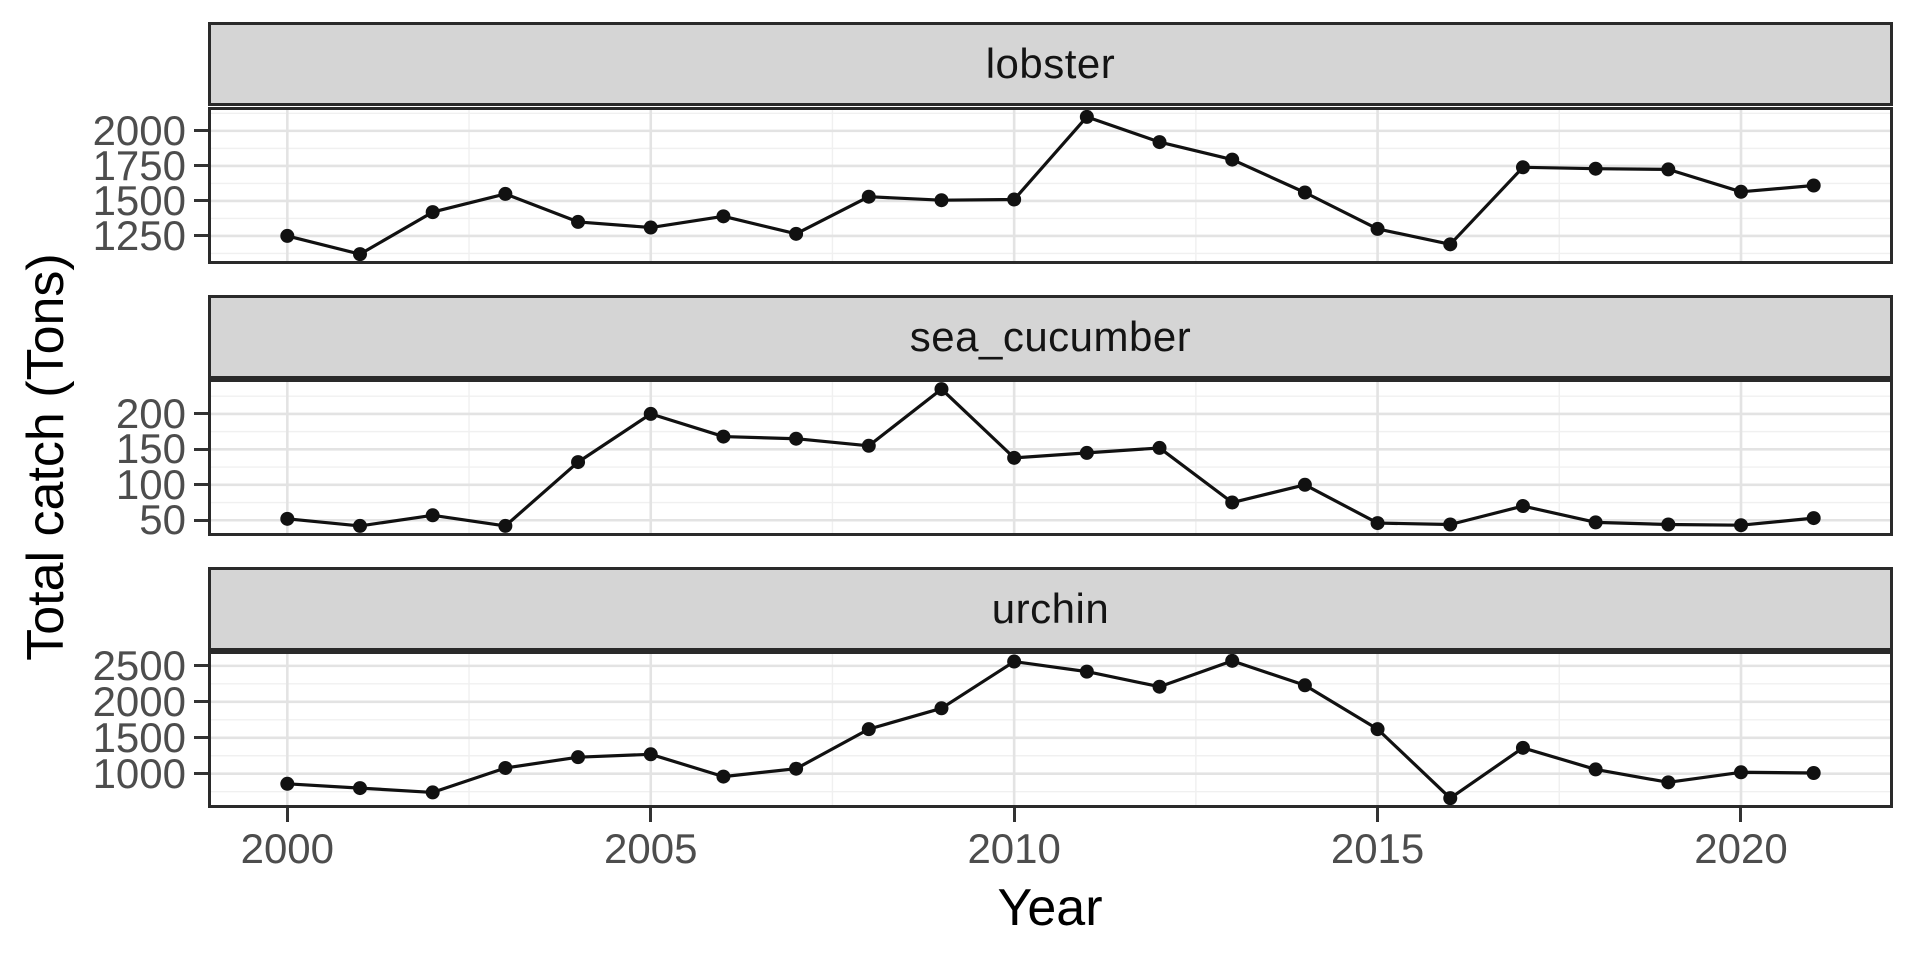 The height and width of the screenshot is (960, 1920). Describe the element at coordinates (139, 130) in the screenshot. I see `y-axis-tick-label: 2000` at that location.